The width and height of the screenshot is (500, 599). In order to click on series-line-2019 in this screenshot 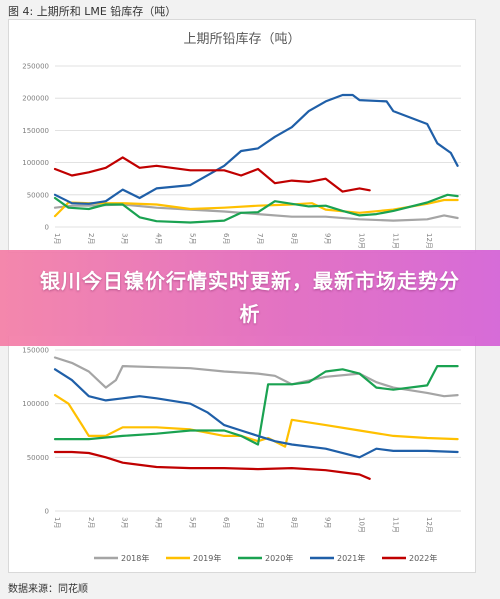, I will do `click(256, 421)`.